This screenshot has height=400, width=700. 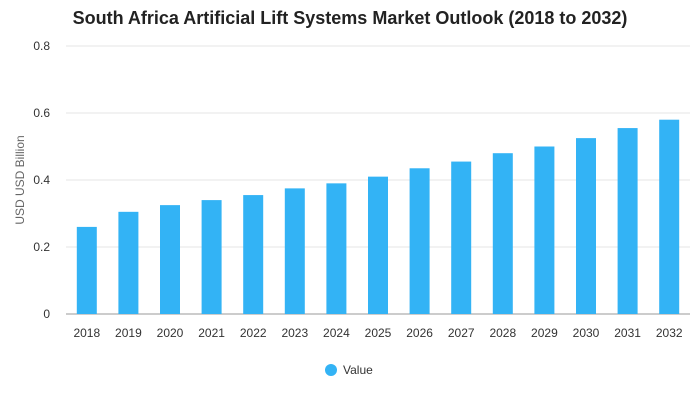 I want to click on bar-2023, so click(x=294, y=251).